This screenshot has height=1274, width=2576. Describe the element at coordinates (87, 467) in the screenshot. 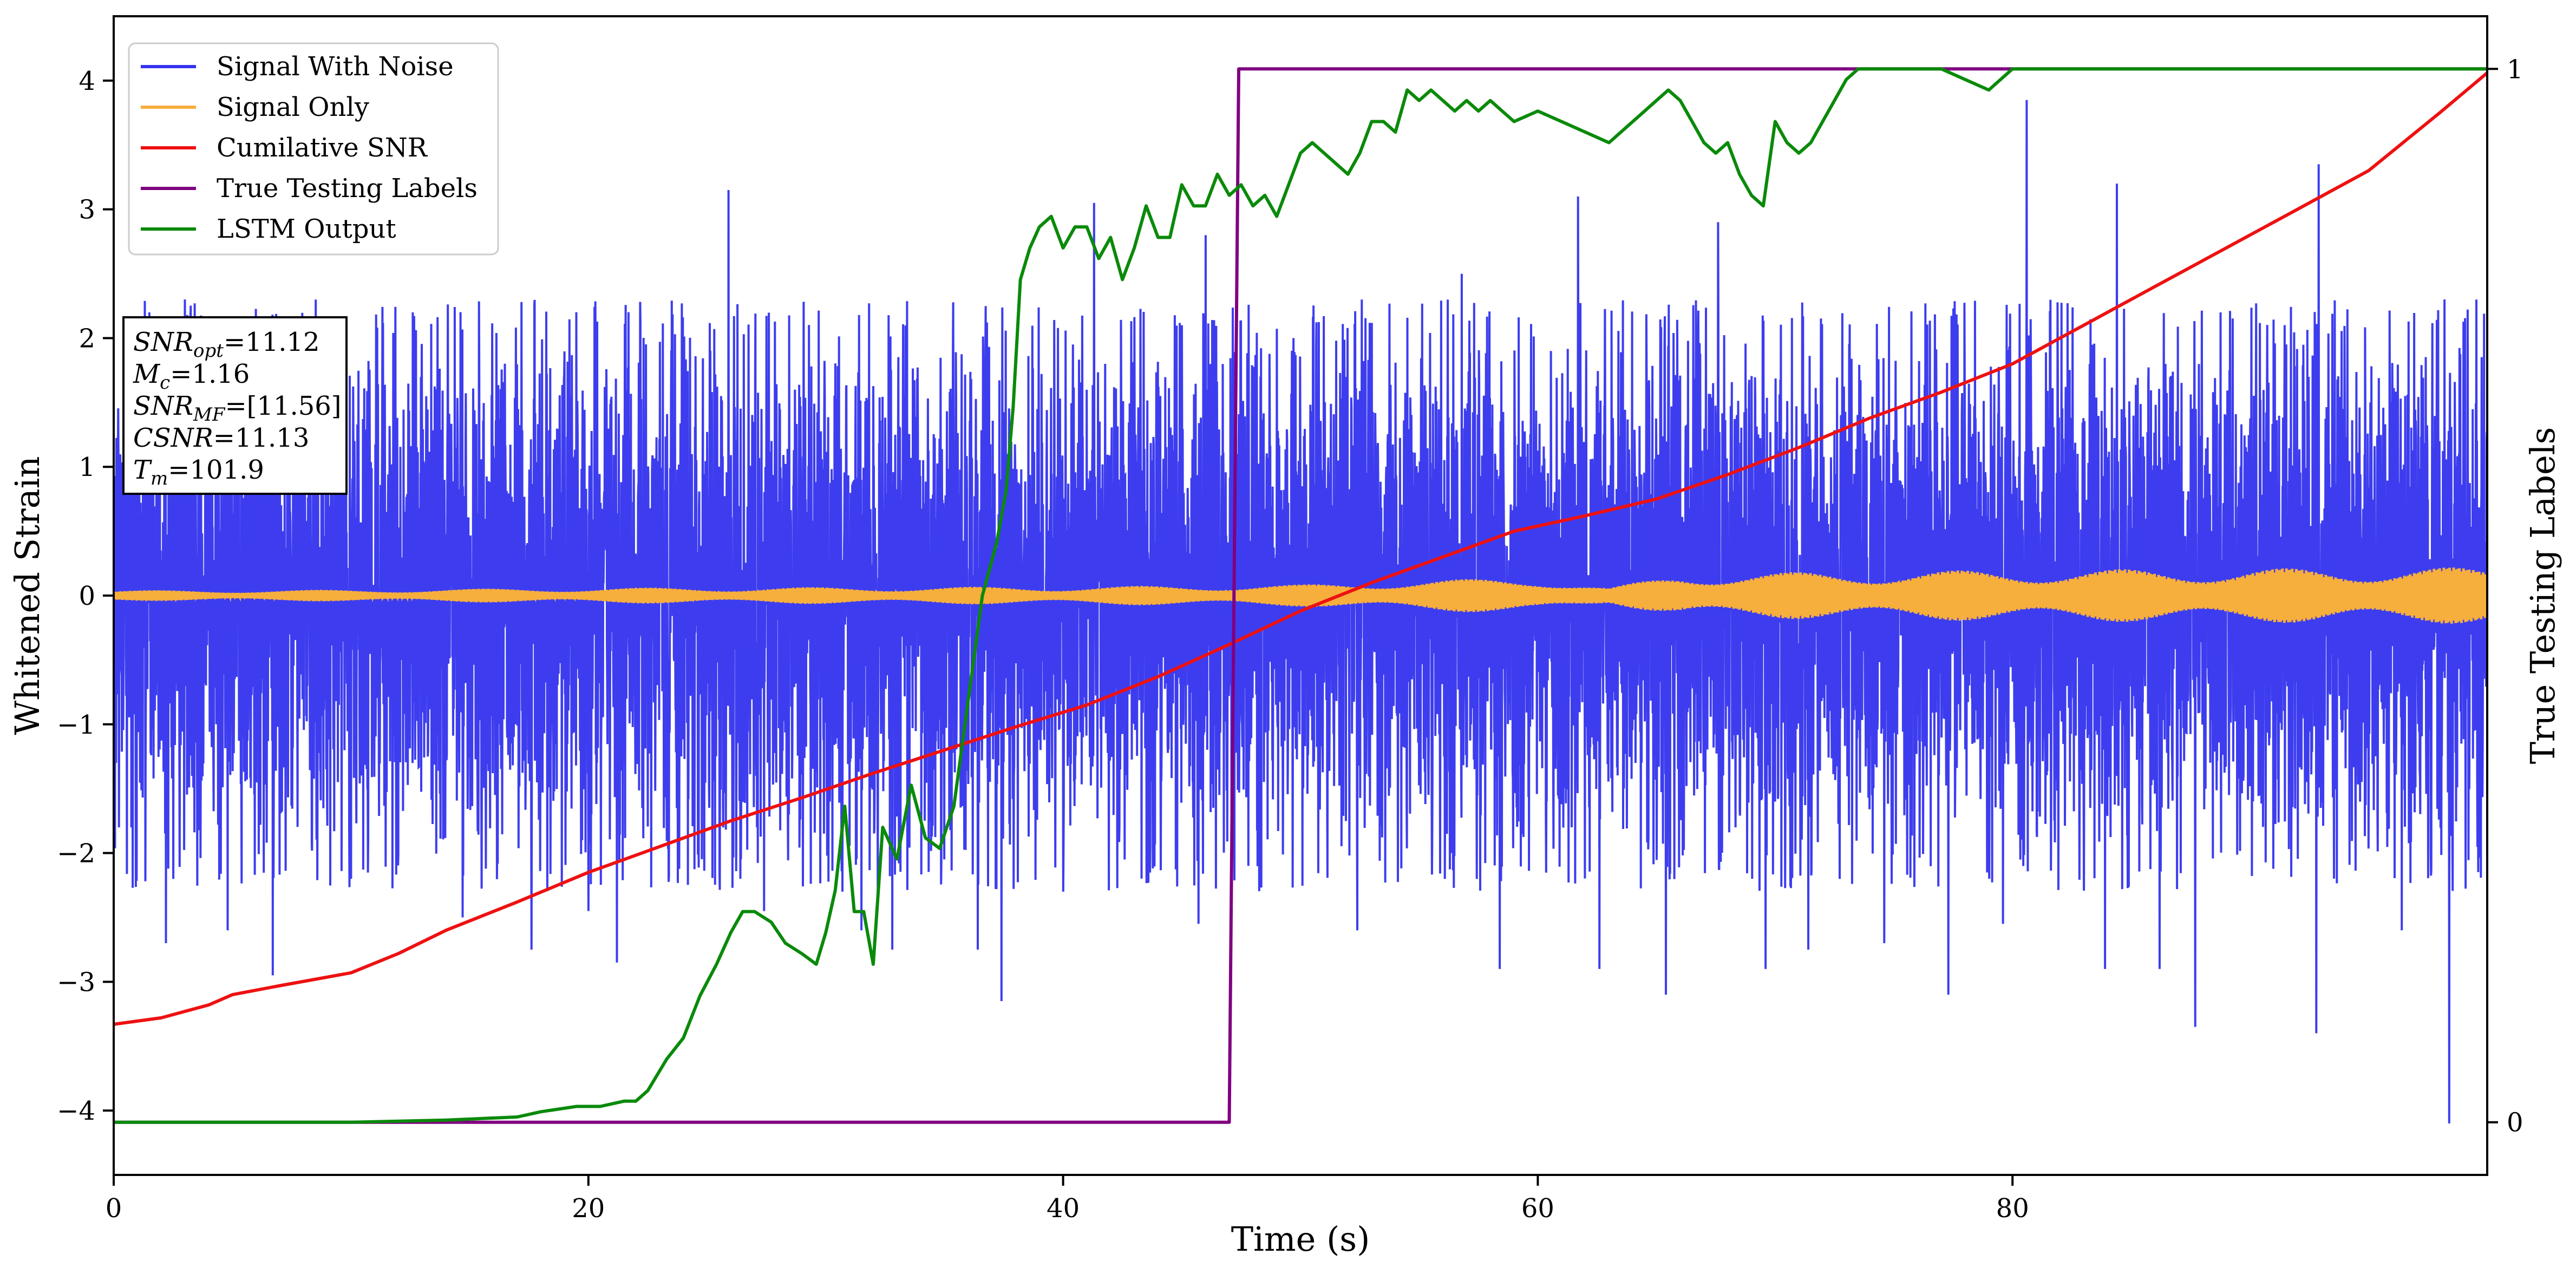

I see `y-tick-label: 1` at that location.